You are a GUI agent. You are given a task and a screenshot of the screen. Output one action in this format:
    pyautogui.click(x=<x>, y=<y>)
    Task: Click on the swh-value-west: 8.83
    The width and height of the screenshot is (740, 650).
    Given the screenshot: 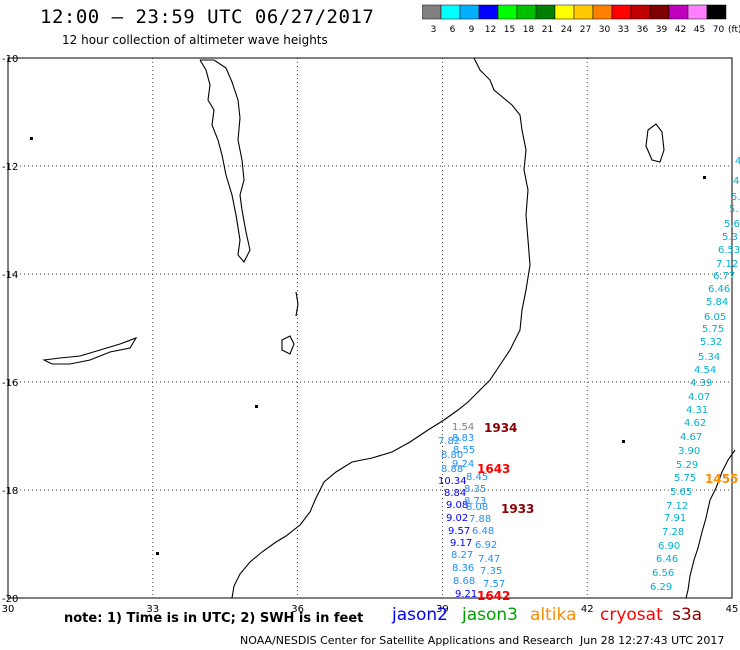 What is the action you would take?
    pyautogui.click(x=463, y=438)
    